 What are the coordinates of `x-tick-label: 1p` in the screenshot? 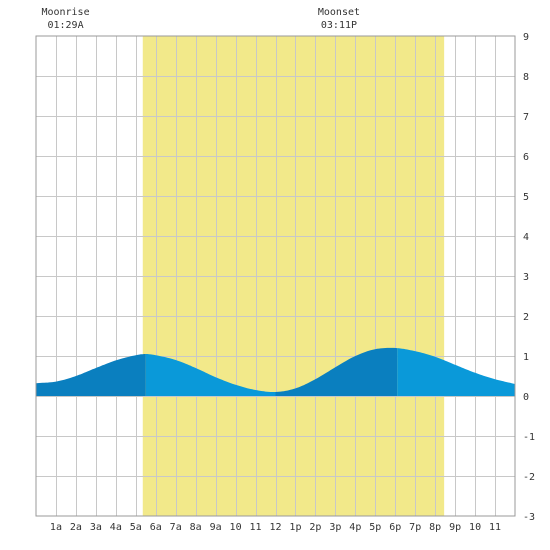 It's located at (295, 527).